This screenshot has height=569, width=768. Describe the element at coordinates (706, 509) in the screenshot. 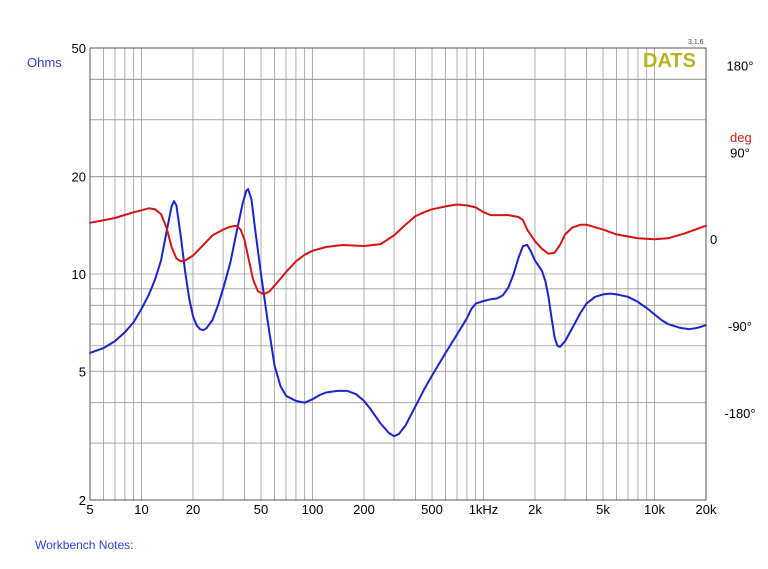

I see `x-tick-label: 20k` at that location.